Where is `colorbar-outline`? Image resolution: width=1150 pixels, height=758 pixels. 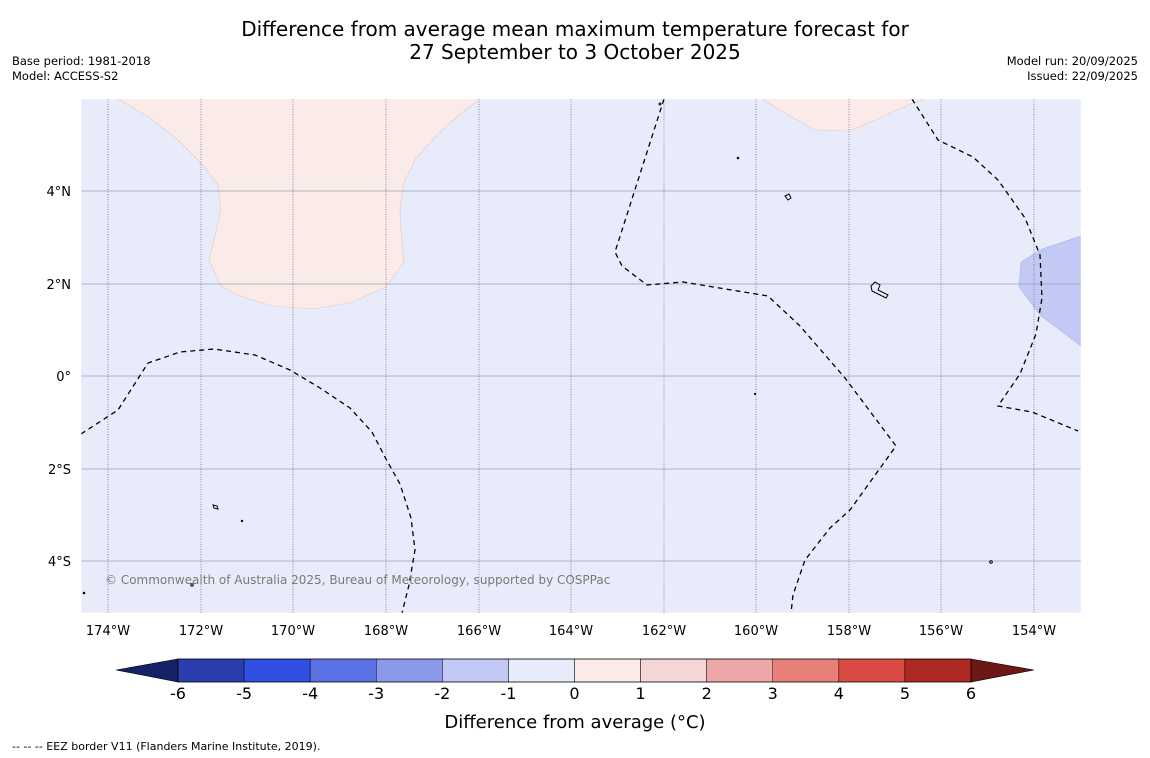
colorbar-outline is located at coordinates (574, 670).